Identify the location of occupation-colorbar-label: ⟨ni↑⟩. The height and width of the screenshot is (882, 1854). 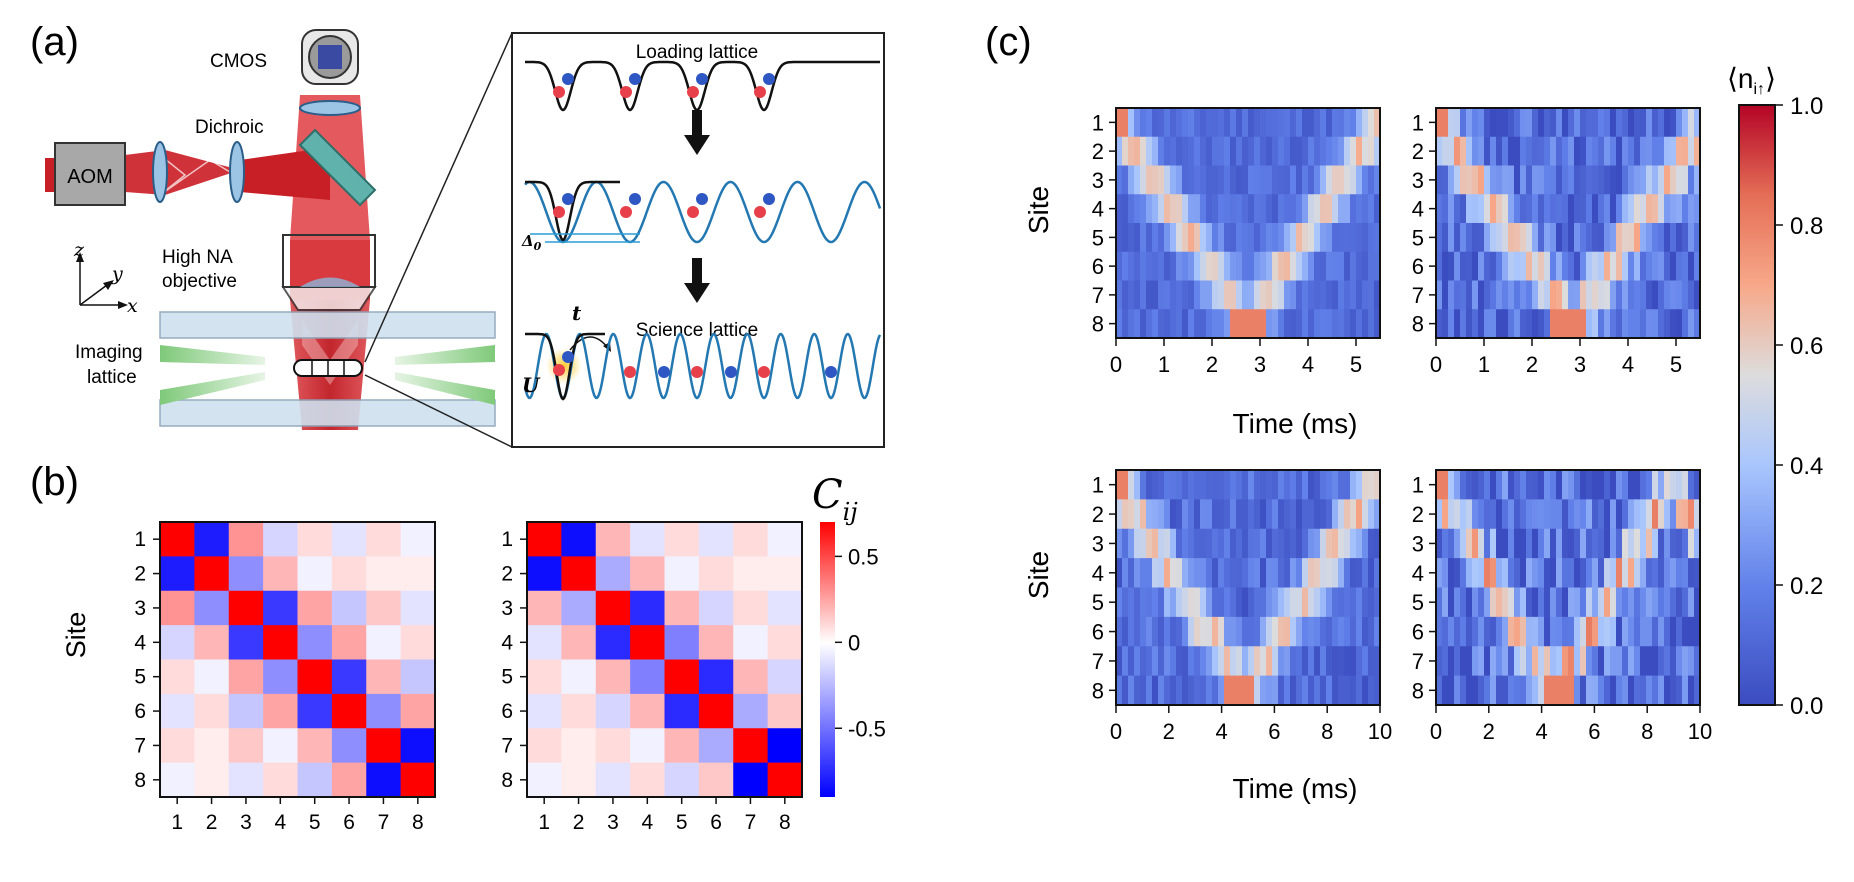
(1751, 80).